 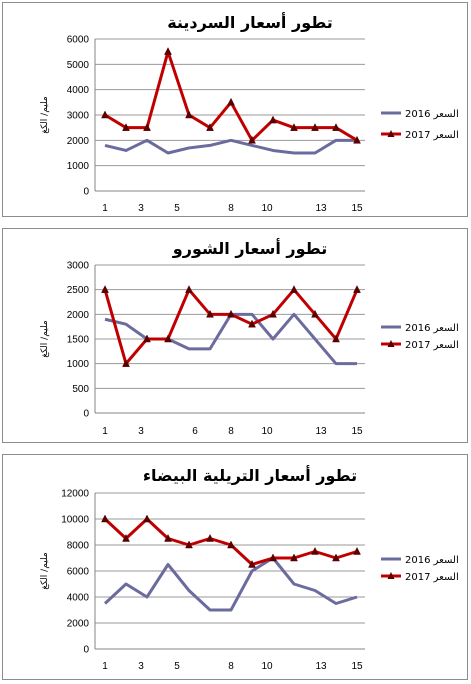 I want to click on y-tick-label: 12000, so click(x=75, y=494).